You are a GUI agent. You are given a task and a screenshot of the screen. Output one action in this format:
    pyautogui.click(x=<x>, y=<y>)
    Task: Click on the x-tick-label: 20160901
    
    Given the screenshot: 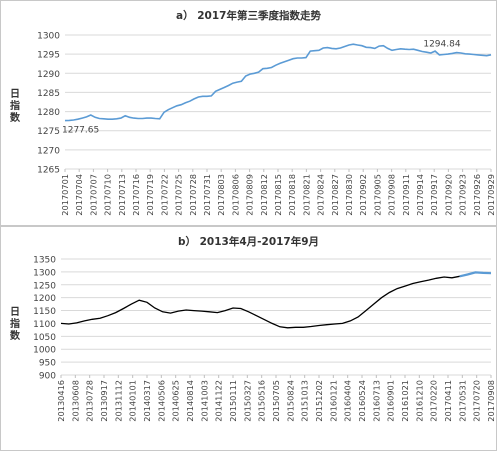 What is the action you would take?
    pyautogui.click(x=391, y=401)
    